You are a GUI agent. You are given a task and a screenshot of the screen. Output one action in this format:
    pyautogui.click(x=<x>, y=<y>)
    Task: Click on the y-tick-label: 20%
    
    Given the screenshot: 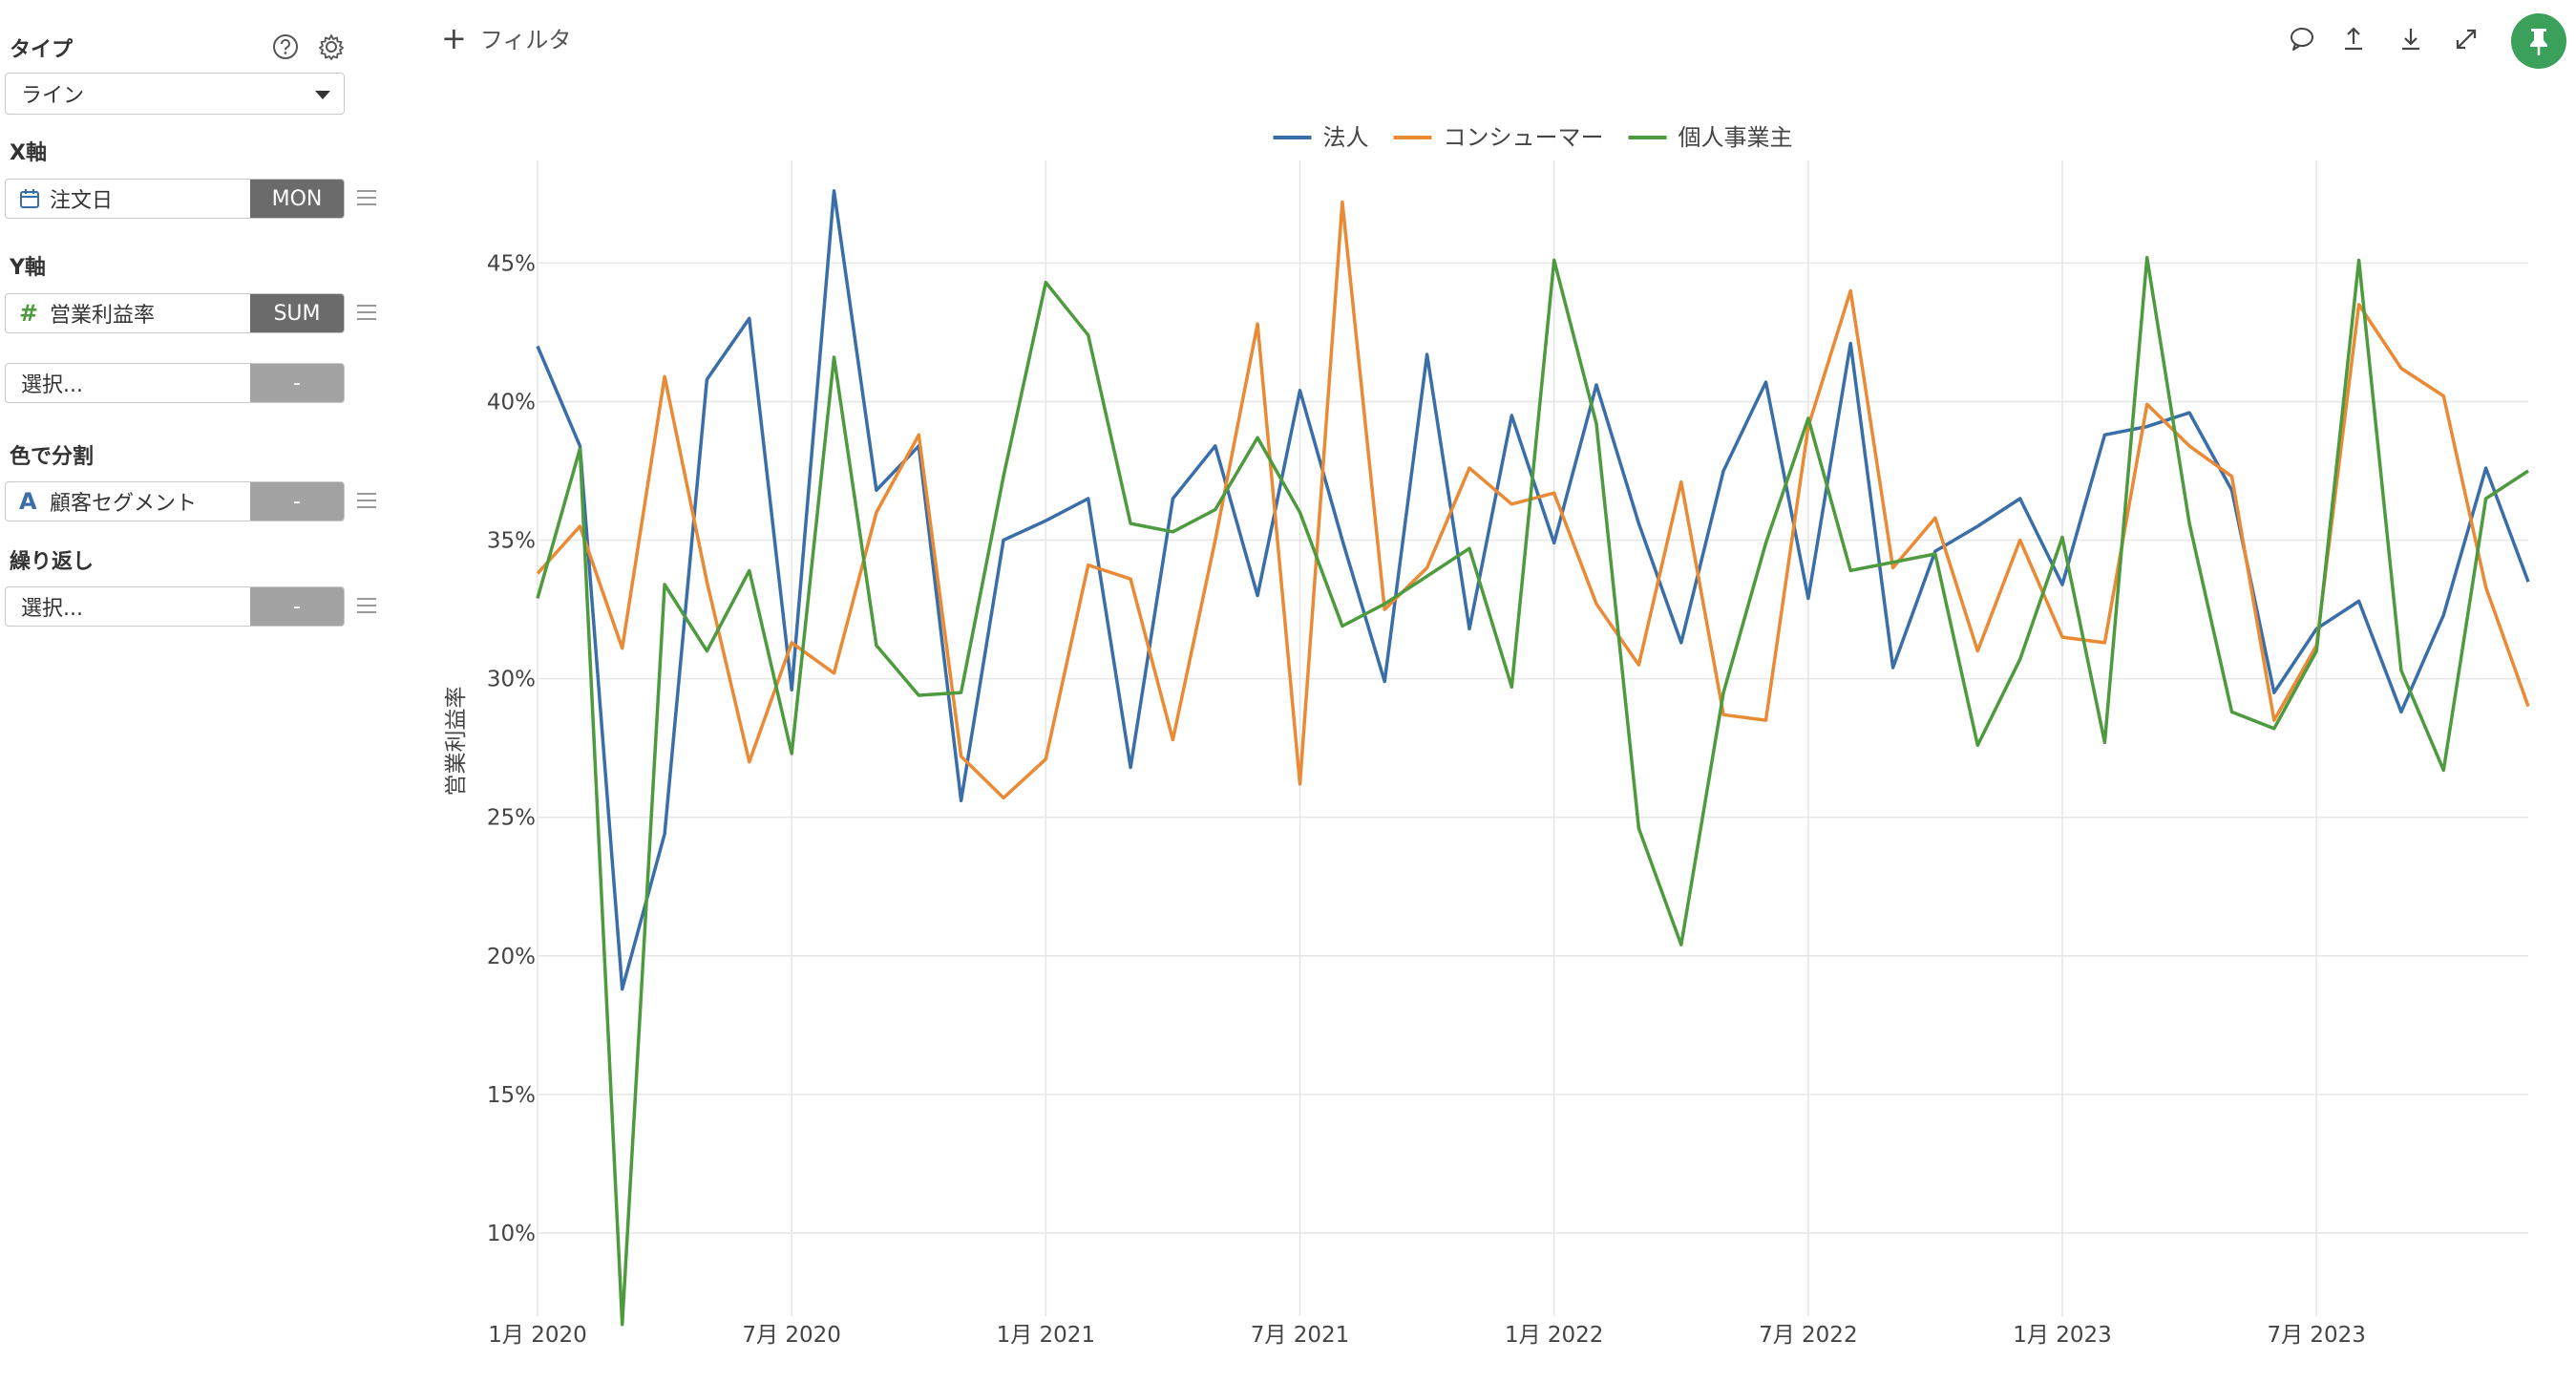 What is the action you would take?
    pyautogui.click(x=511, y=957)
    